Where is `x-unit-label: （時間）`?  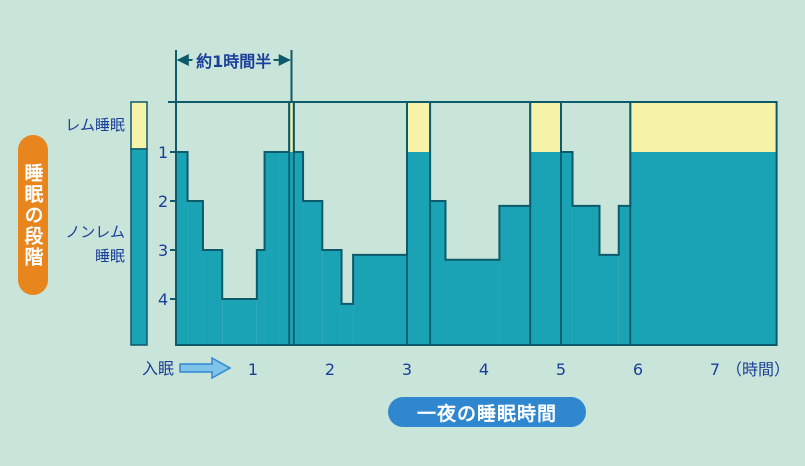
x-unit-label: （時間） is located at coordinates (758, 369).